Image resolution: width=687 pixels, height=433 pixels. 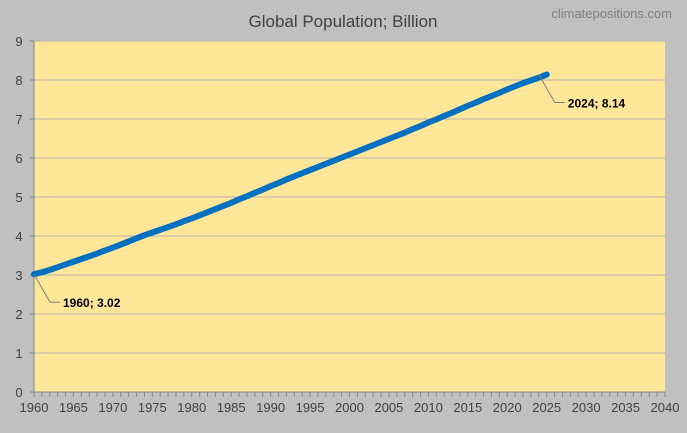 What do you see at coordinates (34, 407) in the screenshot?
I see `x-tick-label: 1960` at bounding box center [34, 407].